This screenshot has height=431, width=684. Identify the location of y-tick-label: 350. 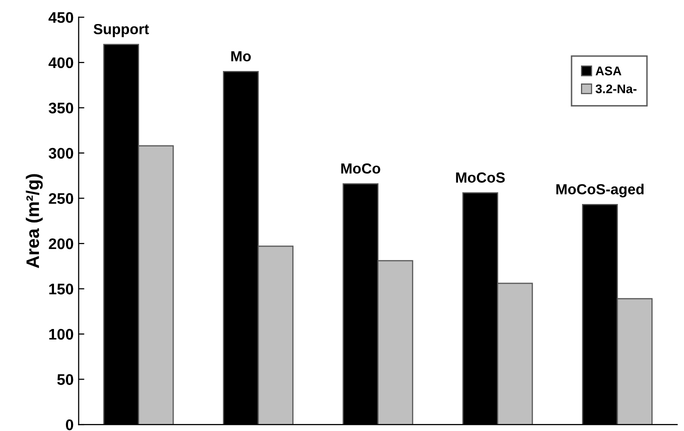
(61, 108).